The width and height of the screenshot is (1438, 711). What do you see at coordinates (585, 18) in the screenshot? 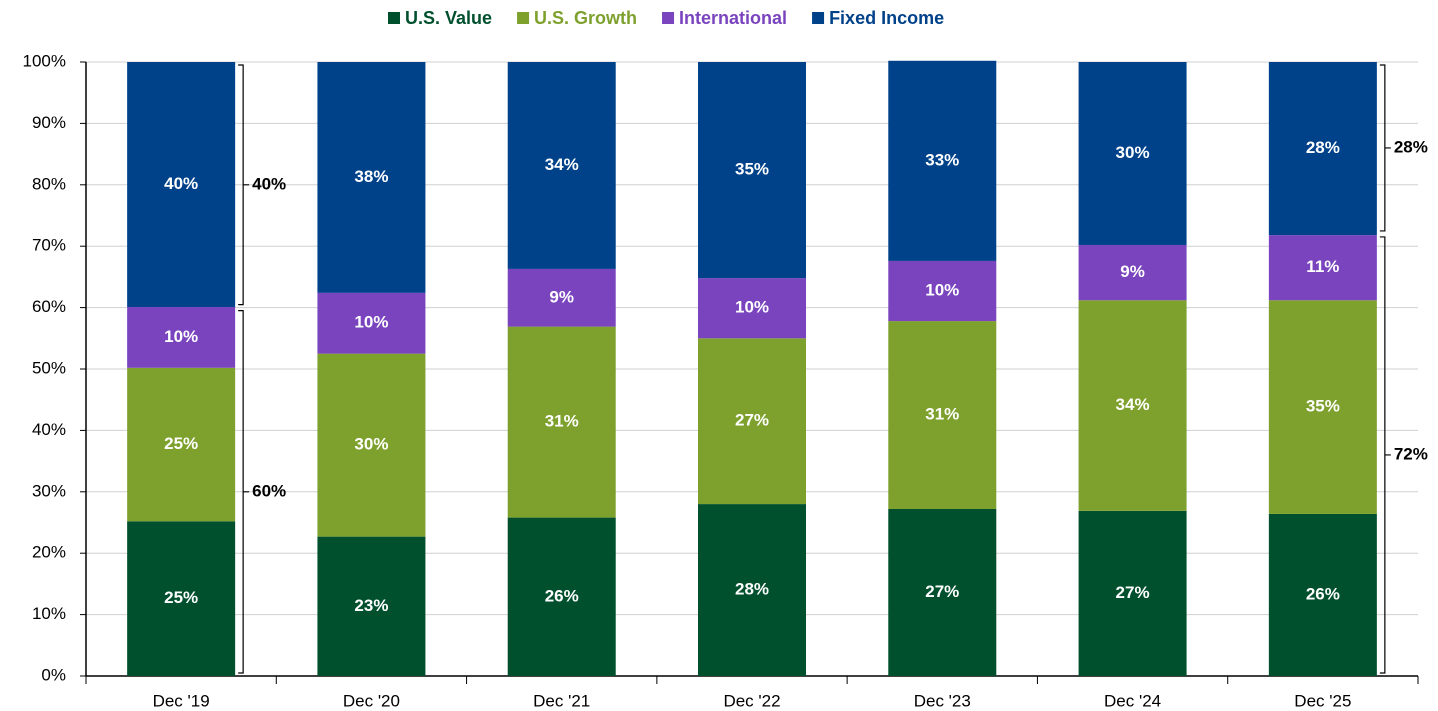
I see `legend-label: U.S. Growth` at bounding box center [585, 18].